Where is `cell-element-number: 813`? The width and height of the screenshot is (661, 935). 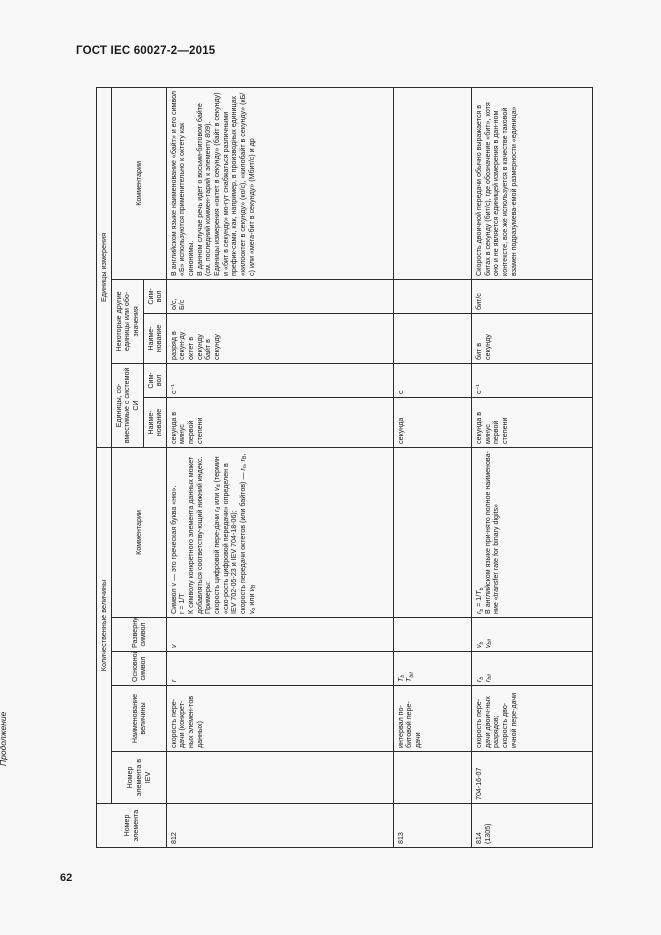 cell-element-number: 813 is located at coordinates (432, 825).